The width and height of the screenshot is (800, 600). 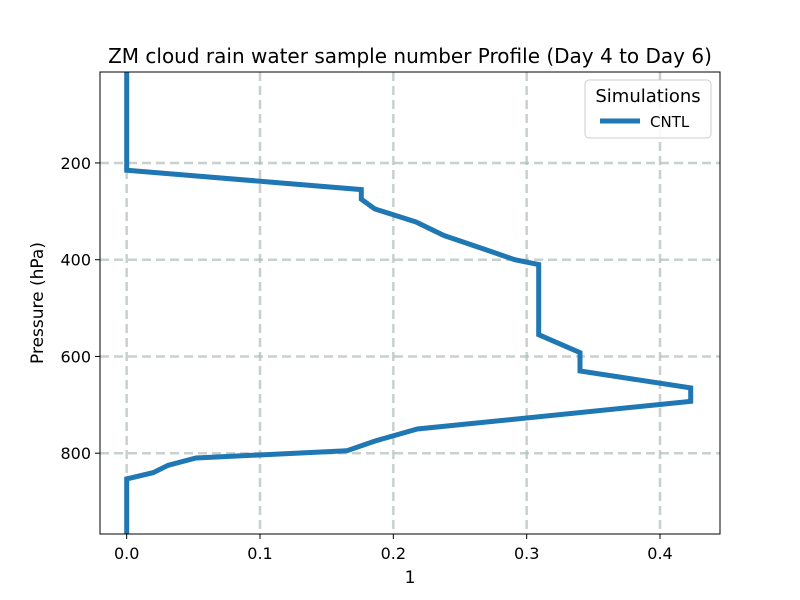 I want to click on y-tick-label: 200, so click(x=75, y=163).